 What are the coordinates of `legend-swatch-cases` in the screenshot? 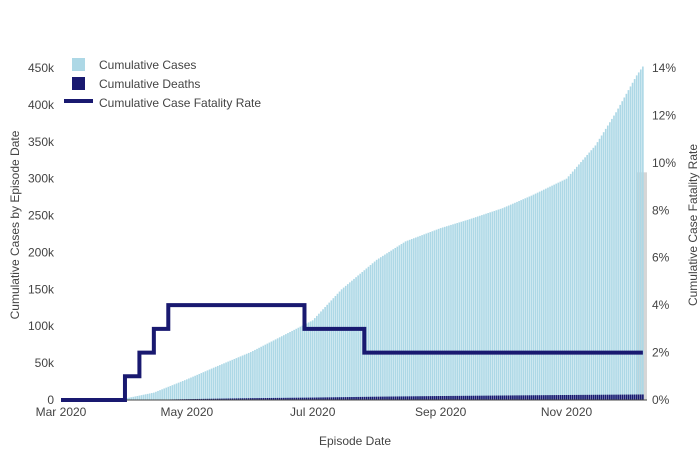 It's located at (78, 64).